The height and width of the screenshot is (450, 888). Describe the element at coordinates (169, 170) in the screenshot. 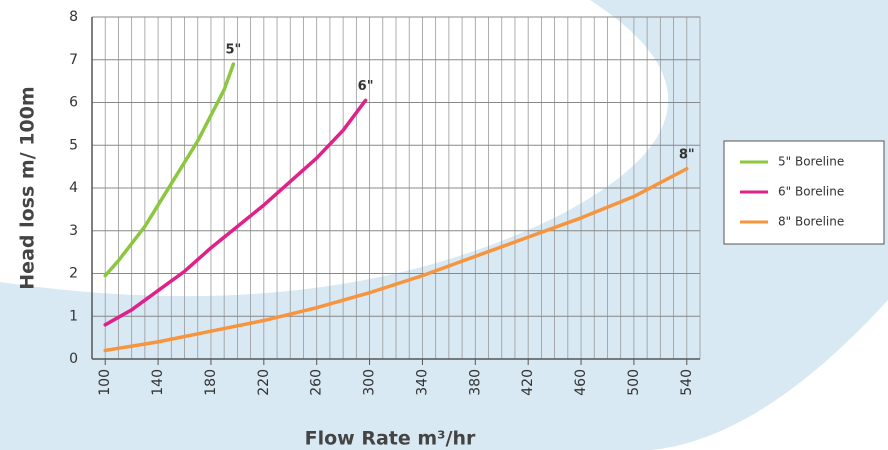

I see `series-line` at that location.